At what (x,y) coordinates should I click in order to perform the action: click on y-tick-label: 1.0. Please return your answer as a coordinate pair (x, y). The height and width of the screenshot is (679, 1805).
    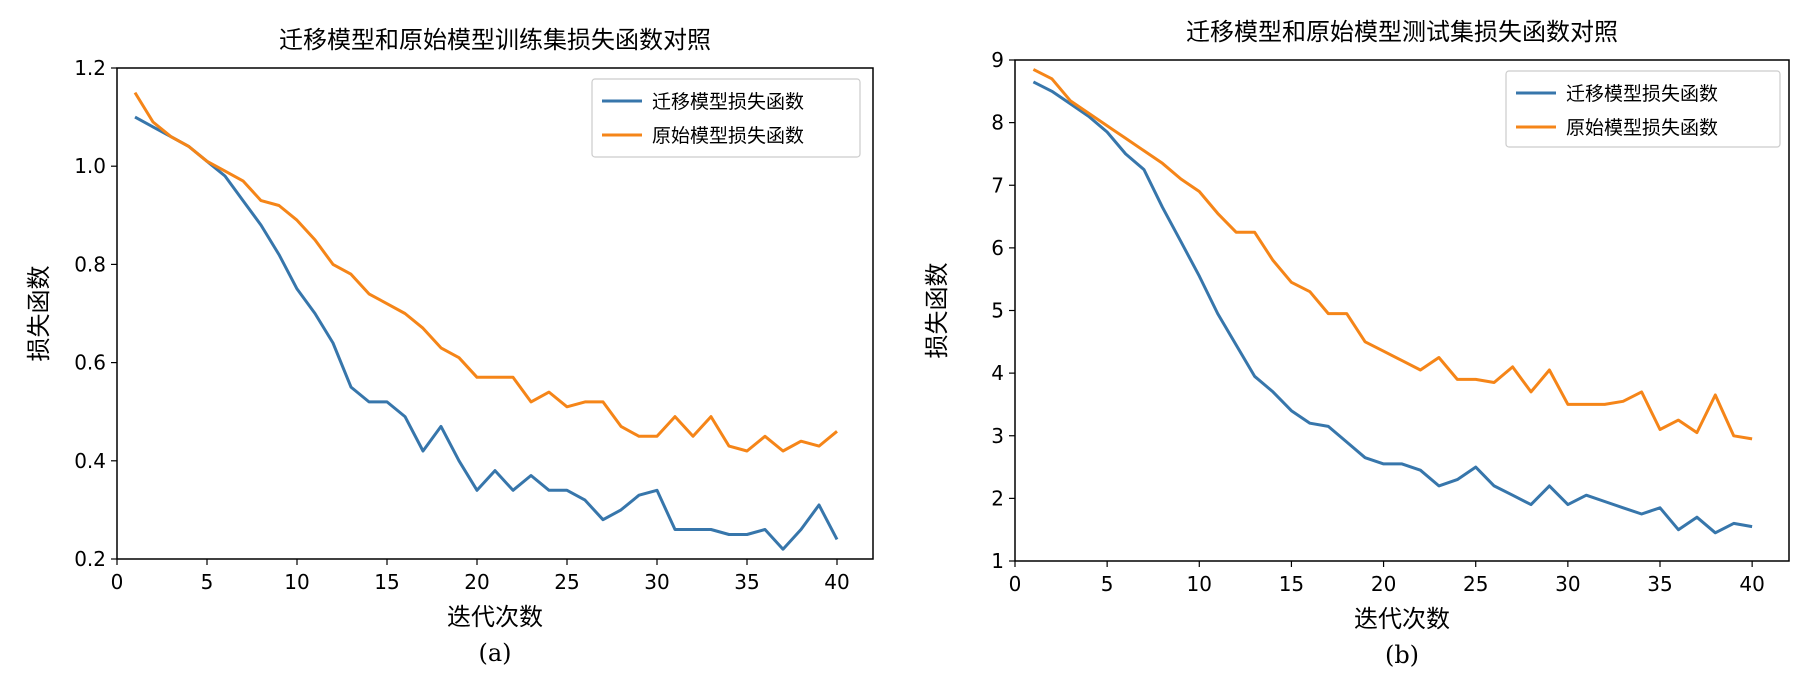
    Looking at the image, I should click on (90, 166).